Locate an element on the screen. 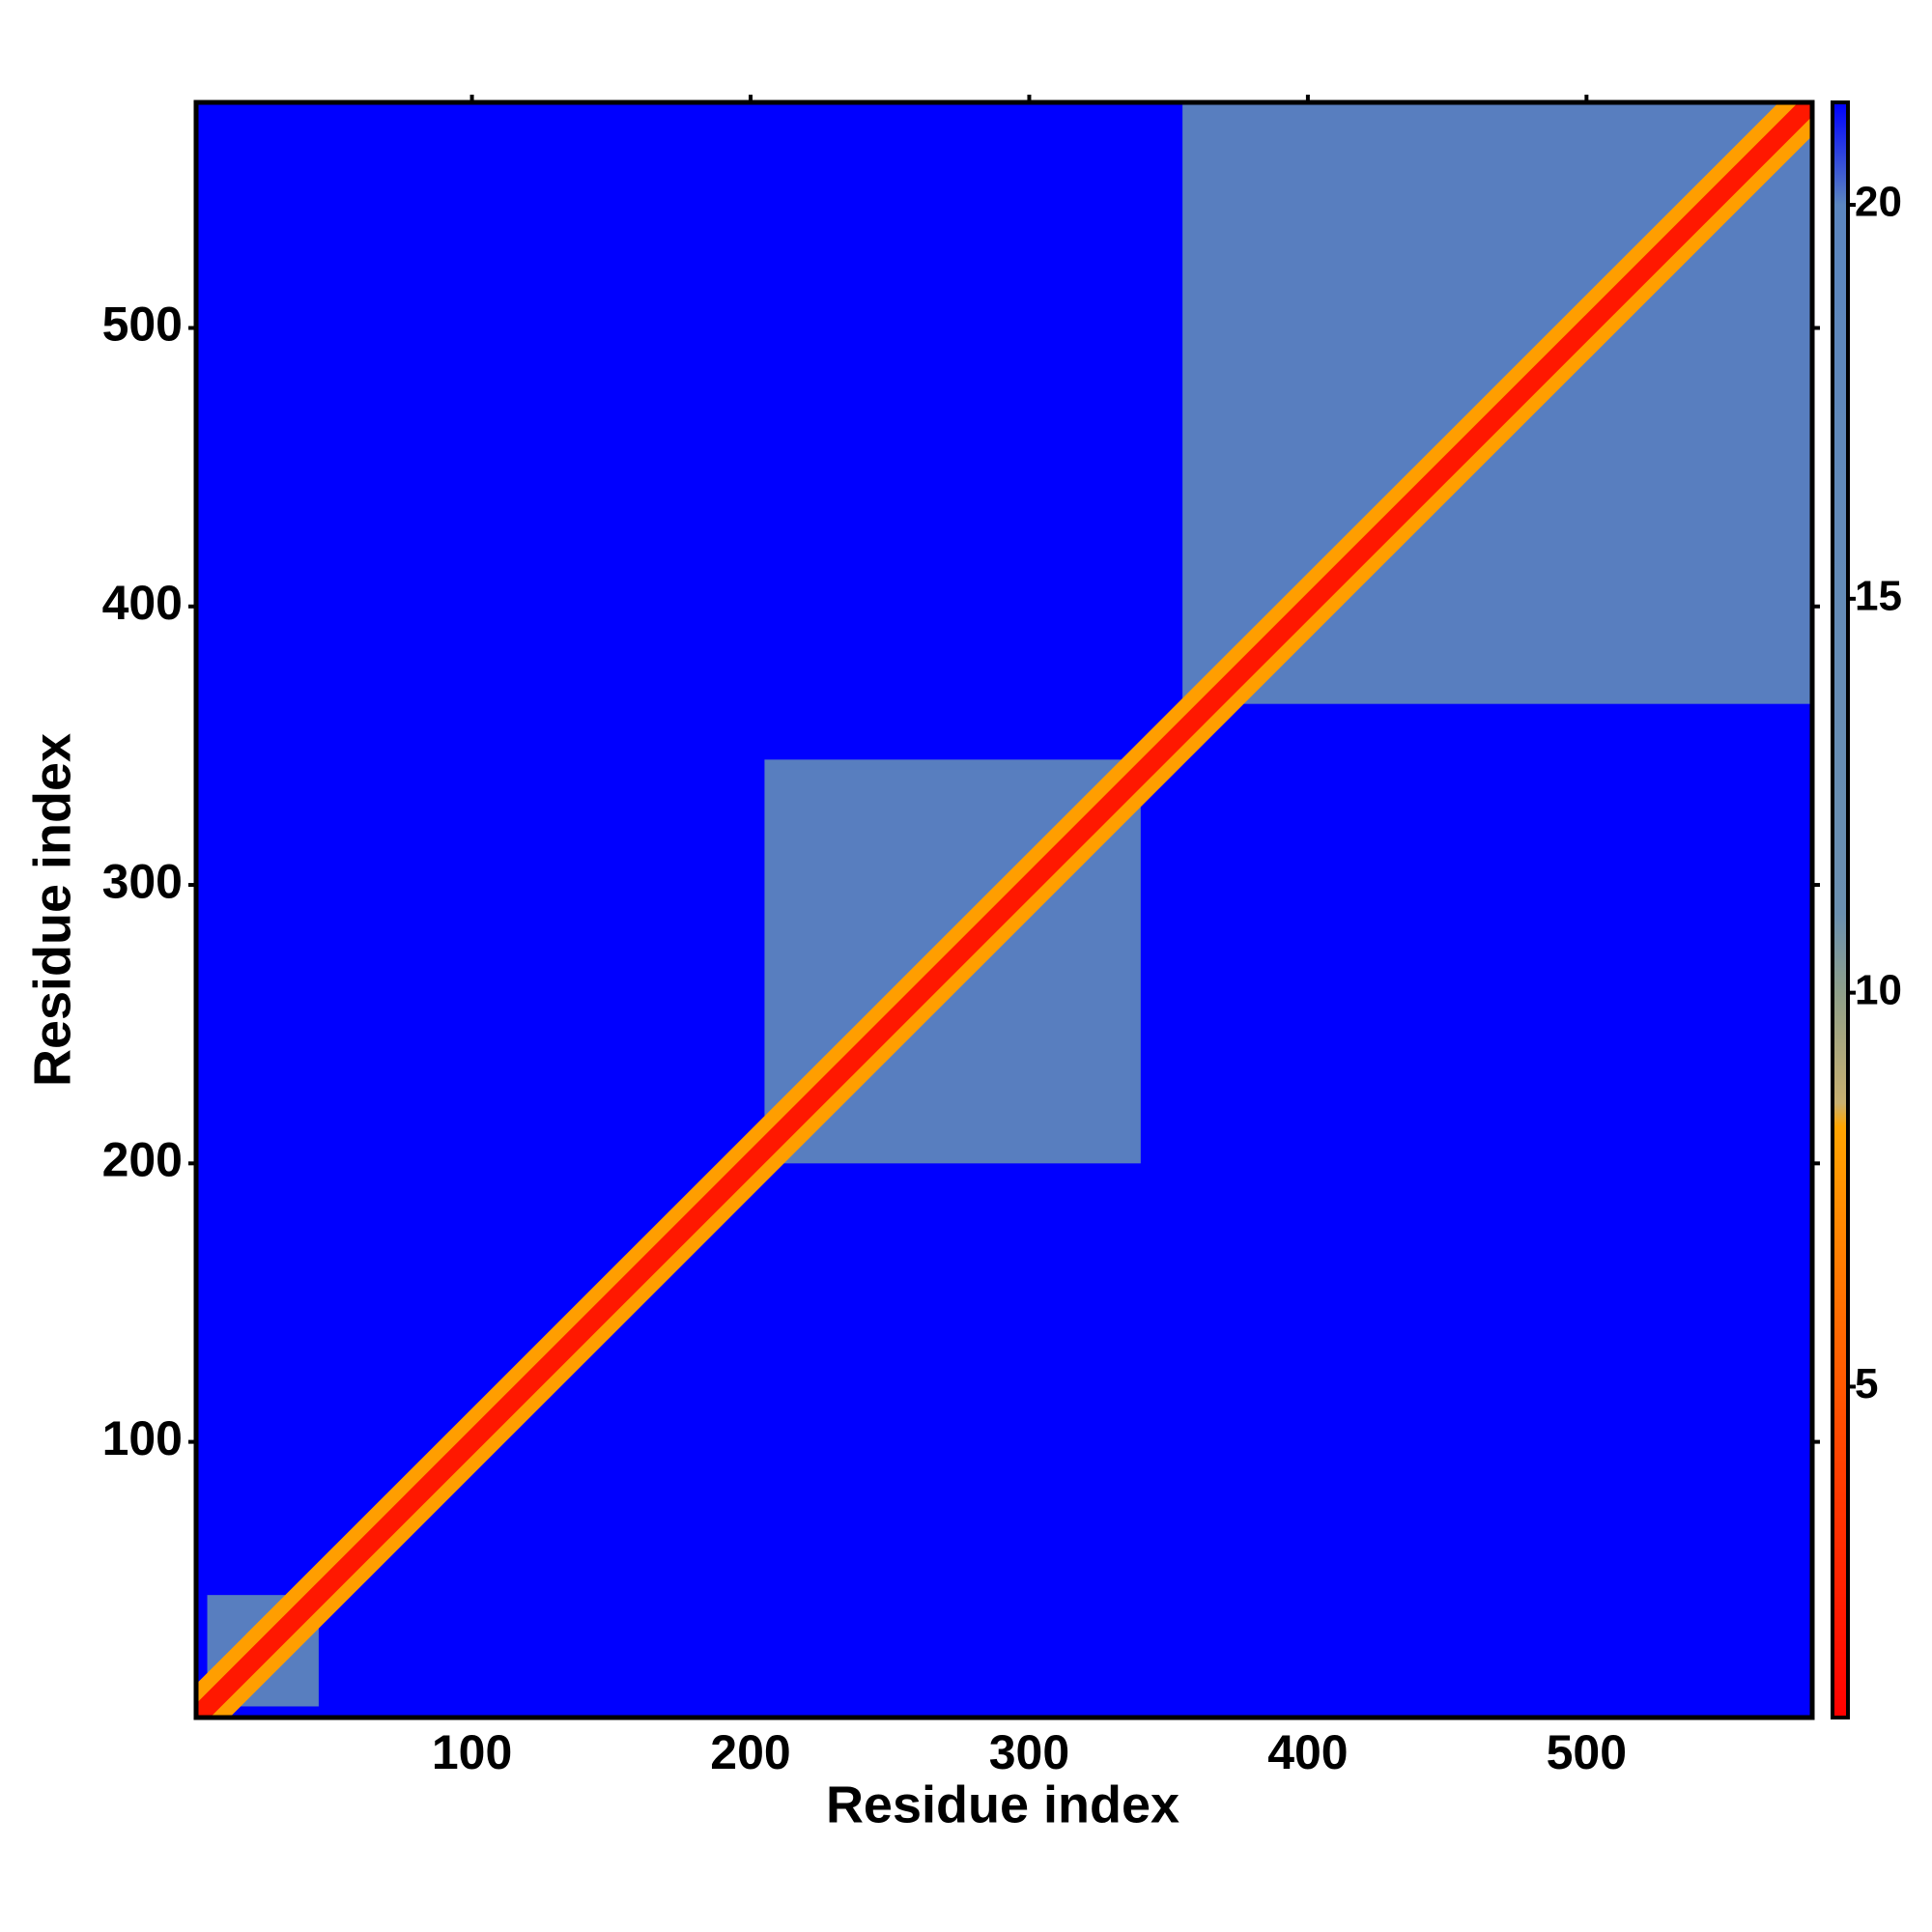  colorbar-tick-label: 5 is located at coordinates (1866, 1383).